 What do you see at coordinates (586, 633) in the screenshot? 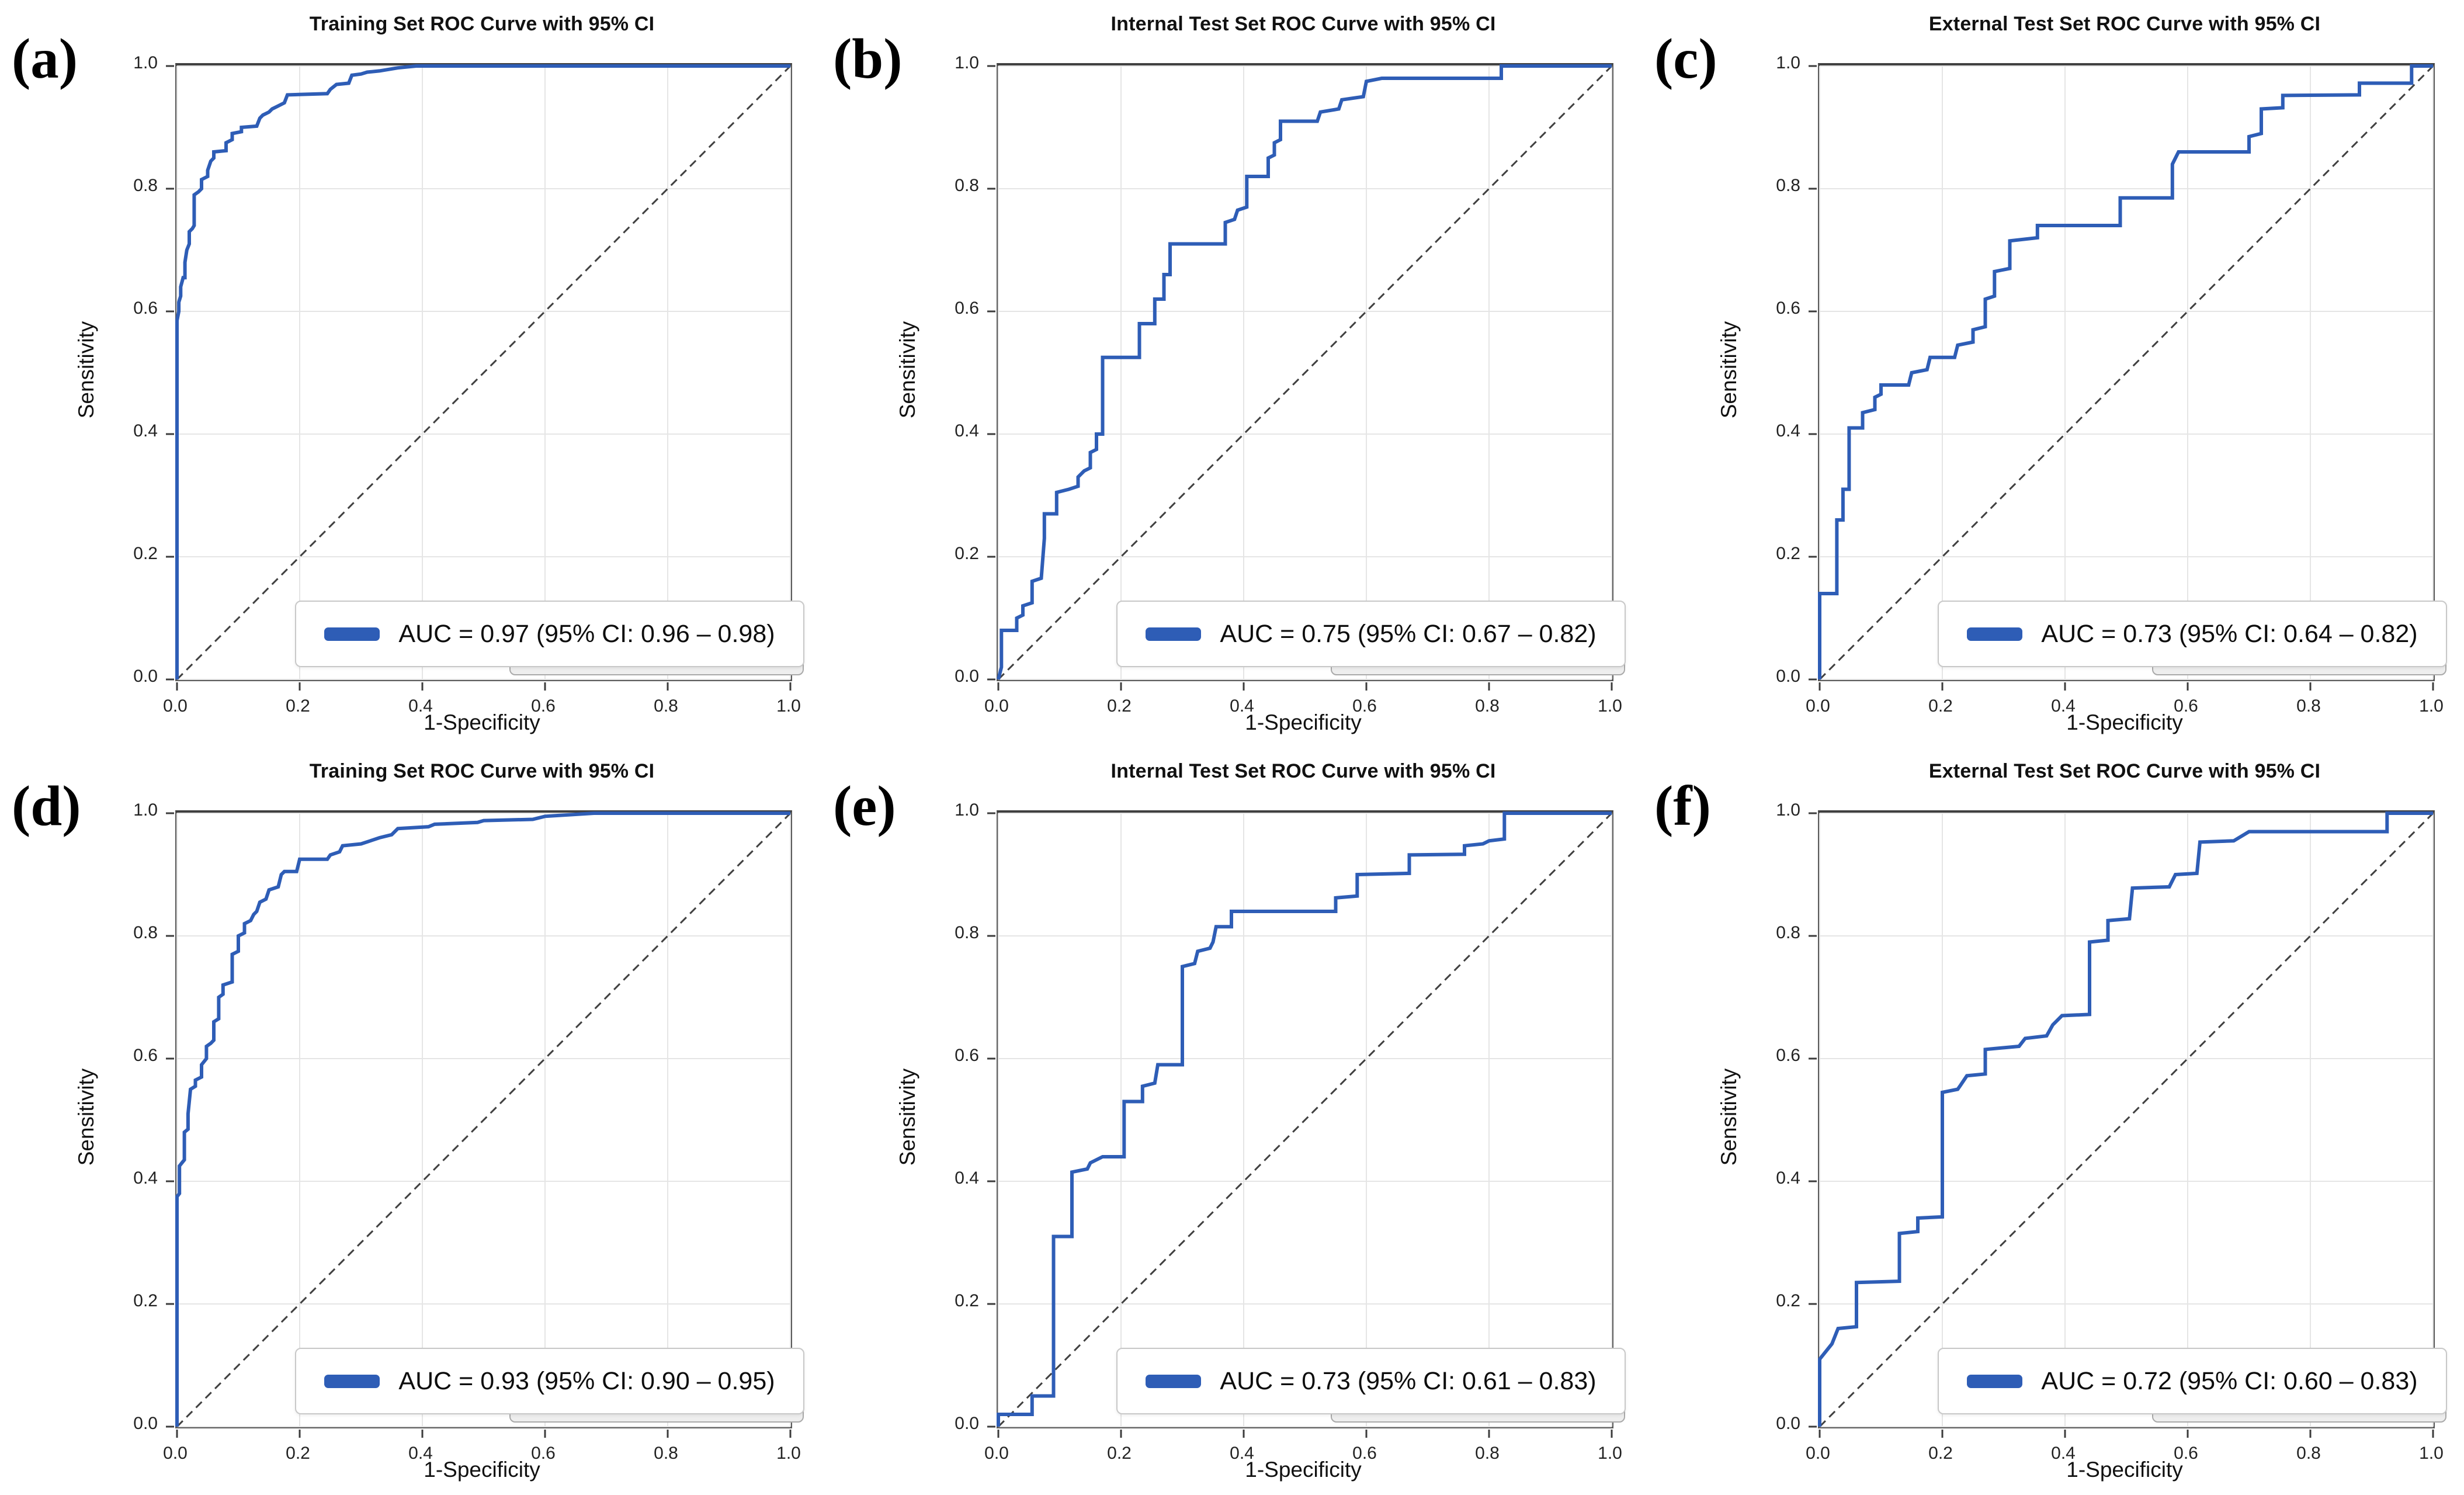
I see `auc-legend-text: AUC = 0.97 (95% CI: 0.96 – 0.98)` at bounding box center [586, 633].